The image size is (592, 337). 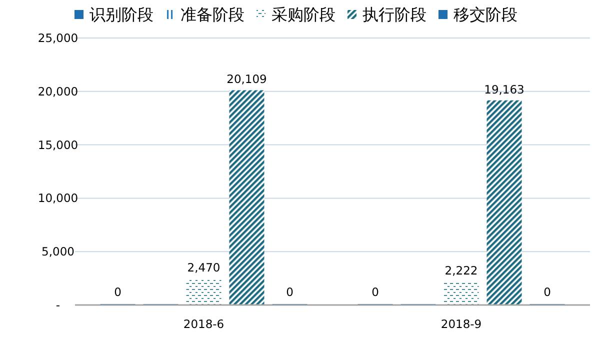 I want to click on data-label: 20,109, so click(x=246, y=79).